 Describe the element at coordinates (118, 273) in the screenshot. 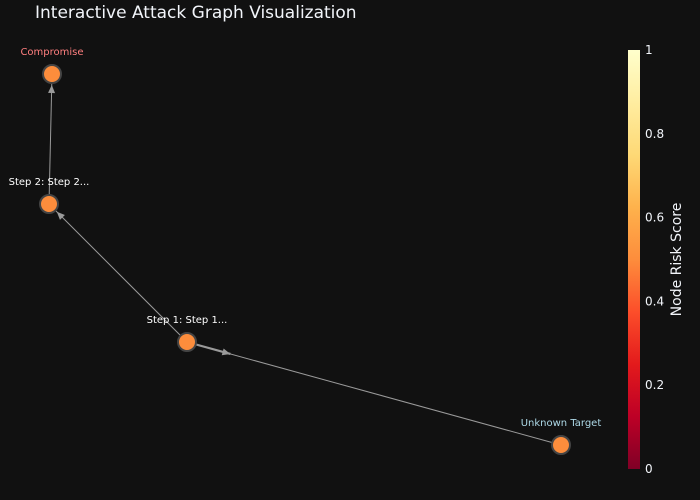

I see `edge-step1-step2` at that location.